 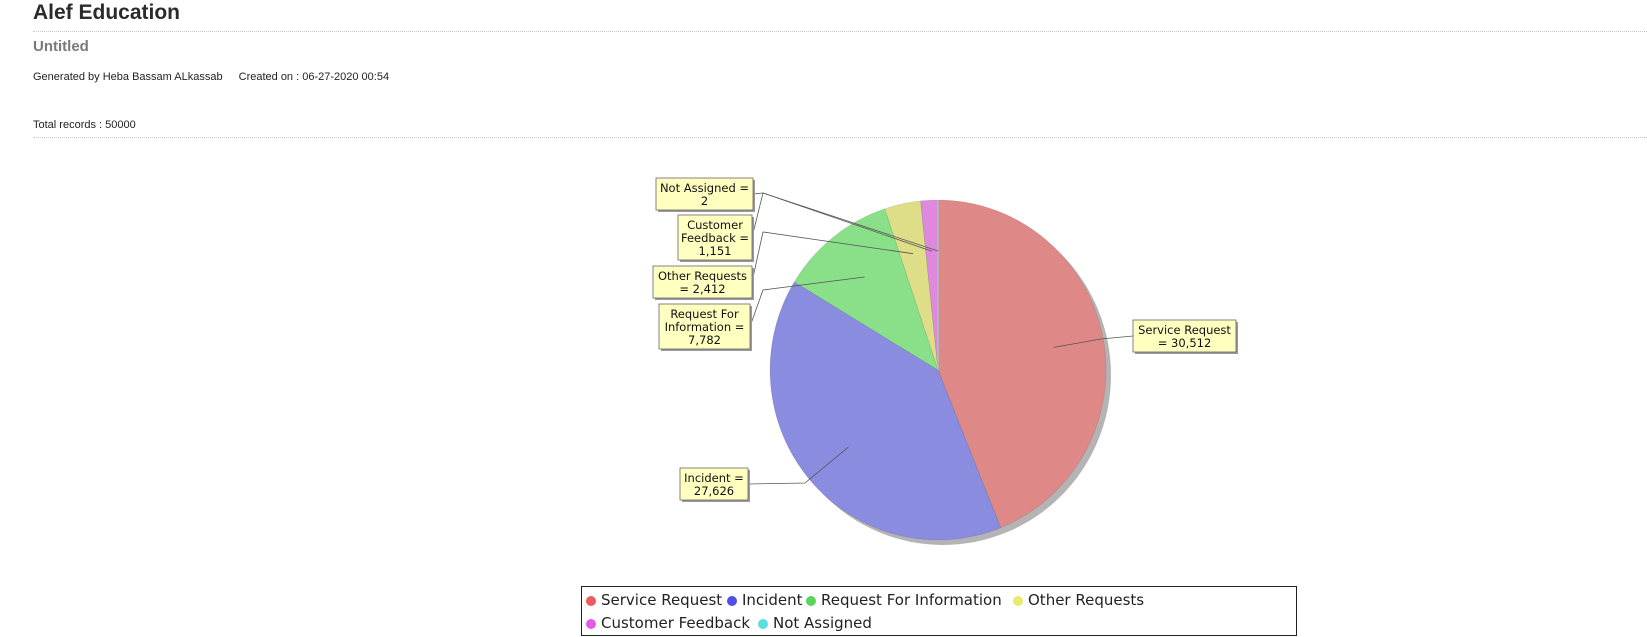 What do you see at coordinates (715, 225) in the screenshot?
I see `data-label-line: Customer` at bounding box center [715, 225].